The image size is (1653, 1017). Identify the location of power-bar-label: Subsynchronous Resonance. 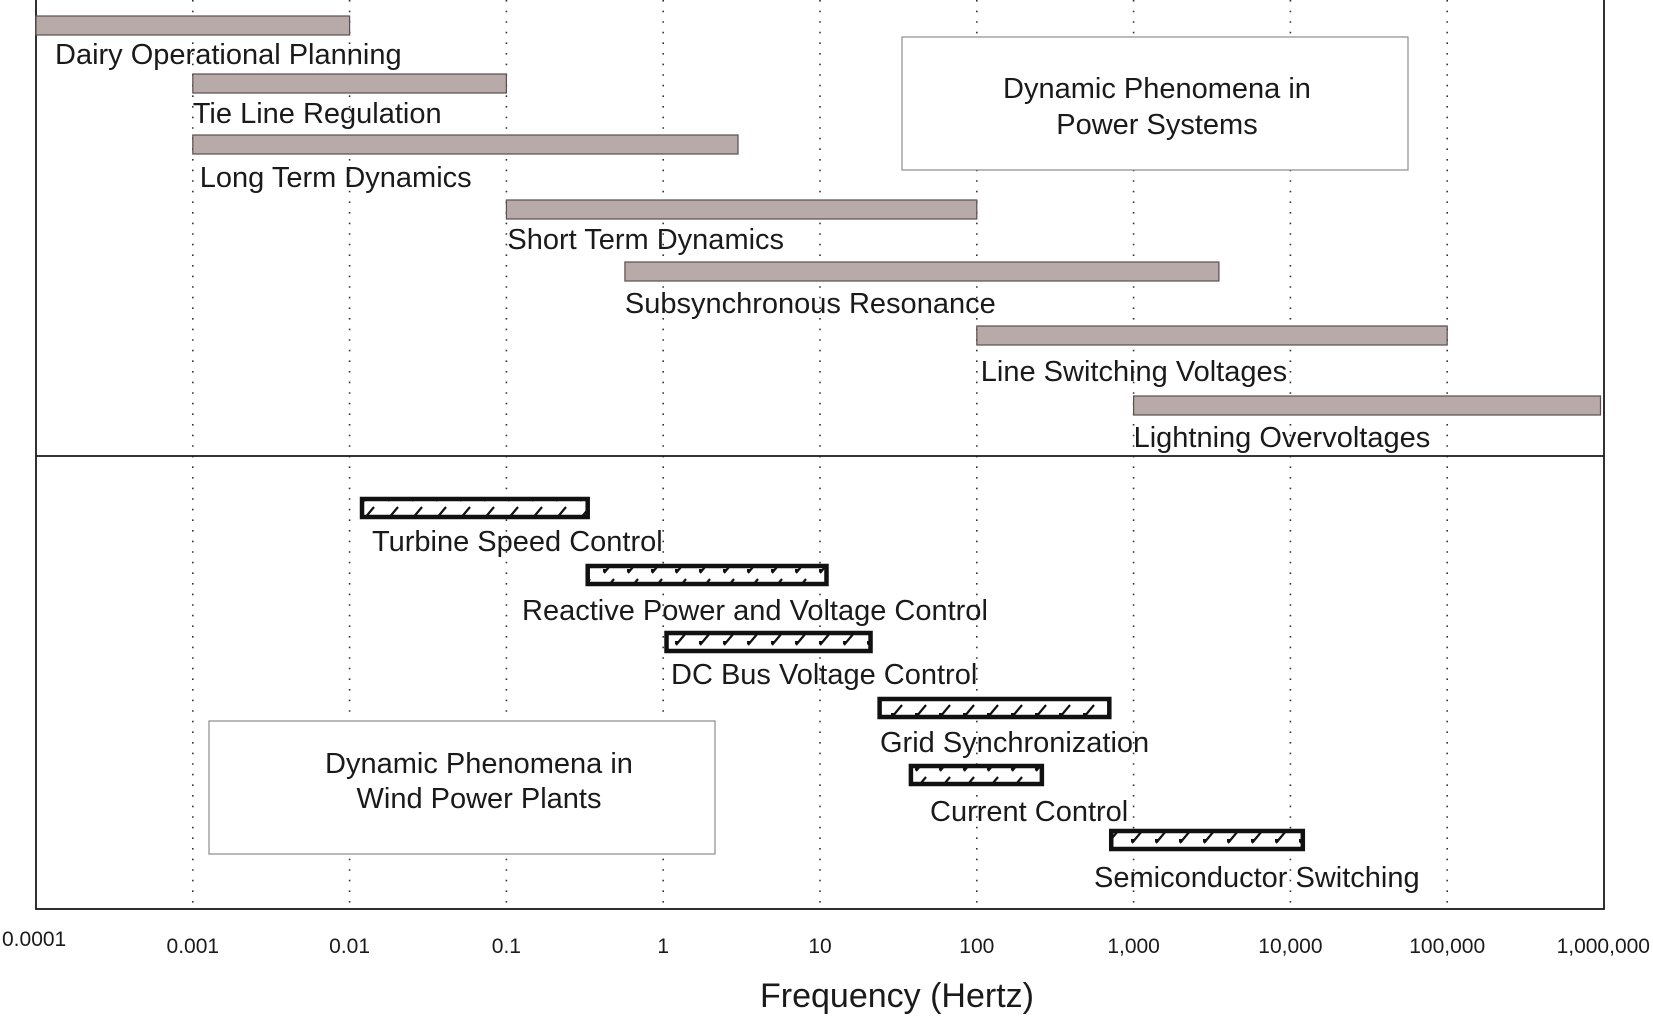
(810, 304).